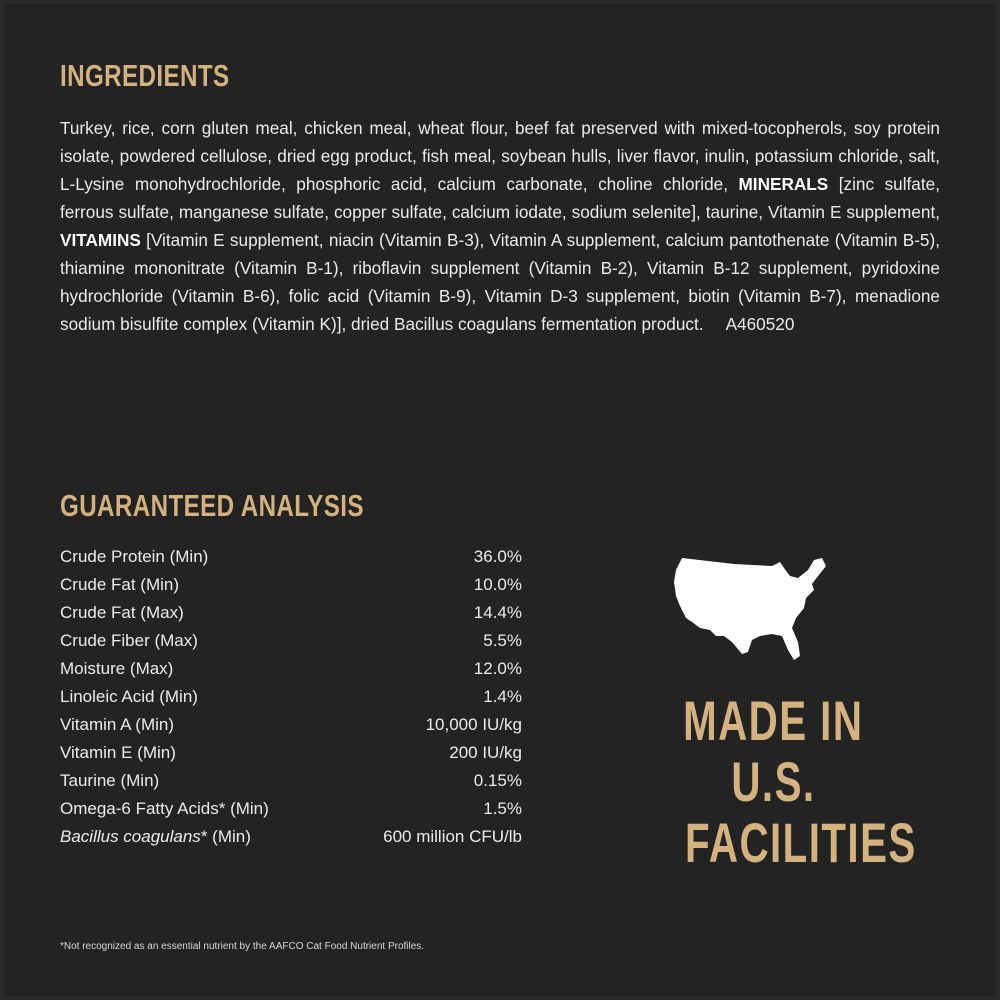 This screenshot has width=1000, height=1000. What do you see at coordinates (502, 808) in the screenshot?
I see `analysis-value: 1.5%` at bounding box center [502, 808].